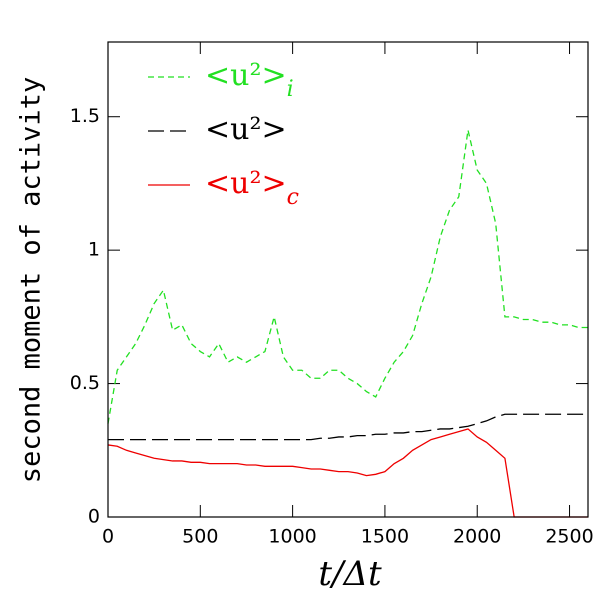  Describe the element at coordinates (292, 537) in the screenshot. I see `x-tick-label: 1000` at that location.